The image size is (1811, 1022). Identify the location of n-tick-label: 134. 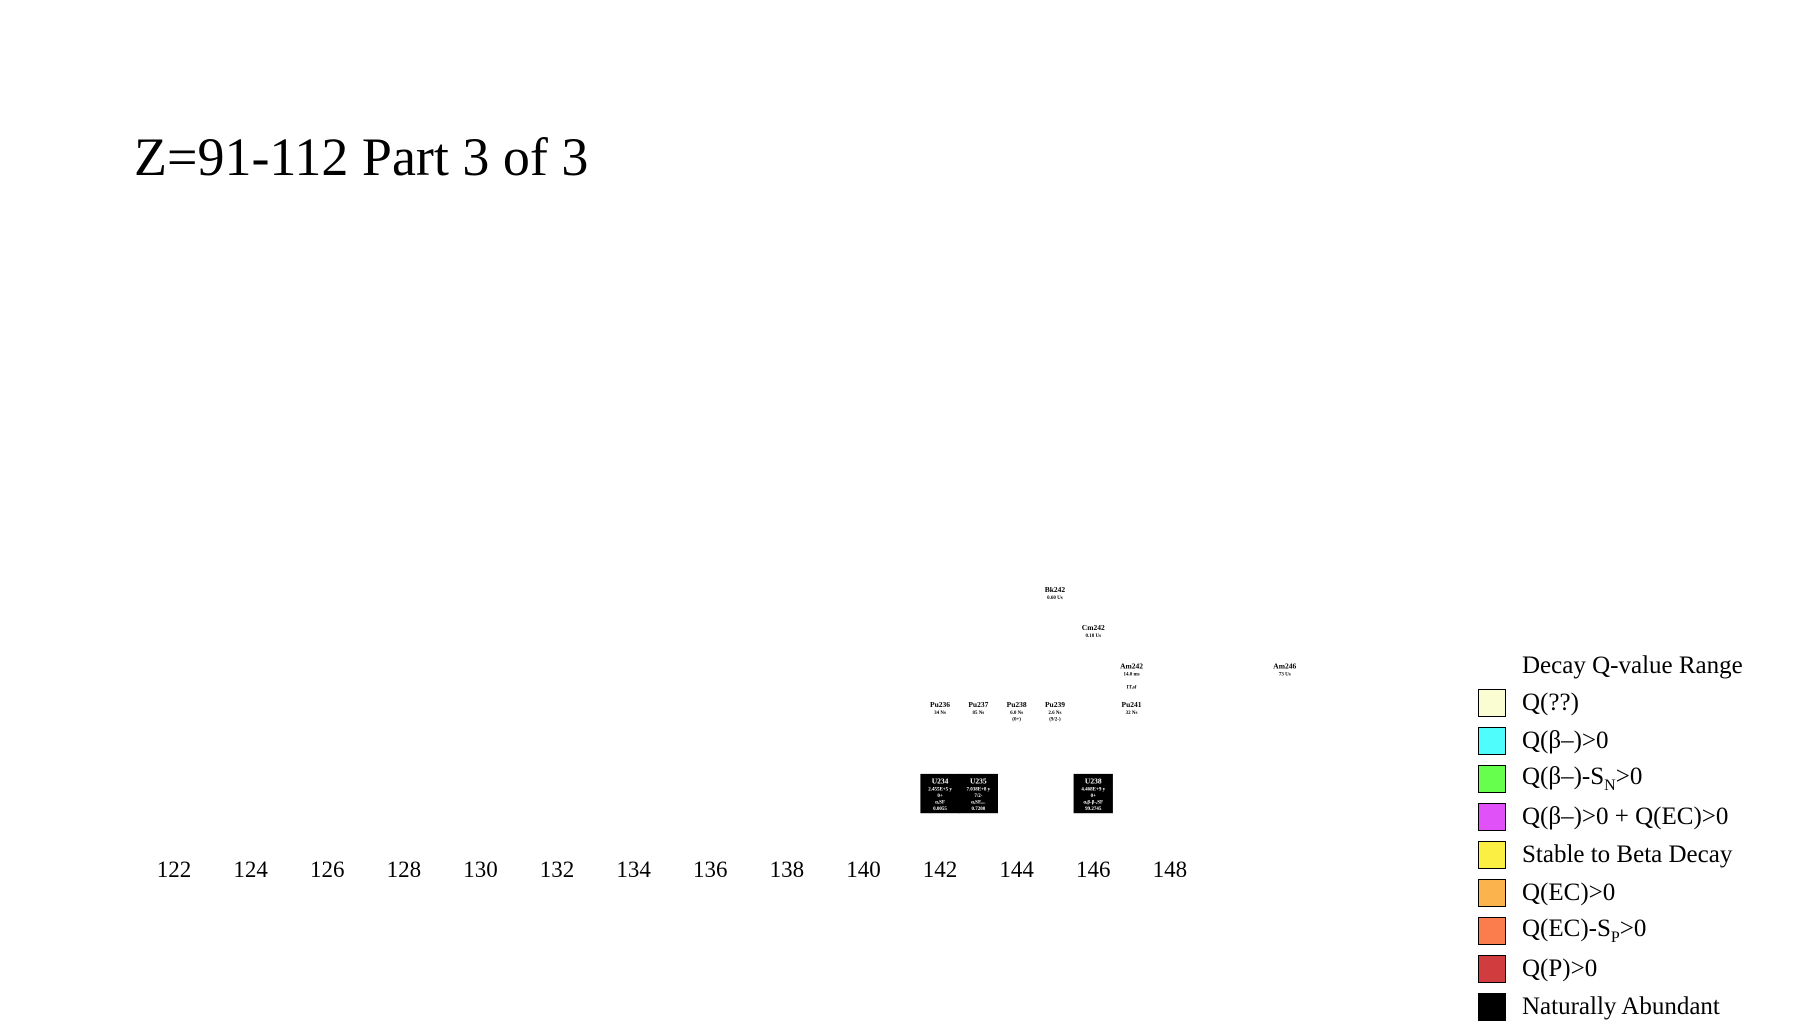
(633, 869).